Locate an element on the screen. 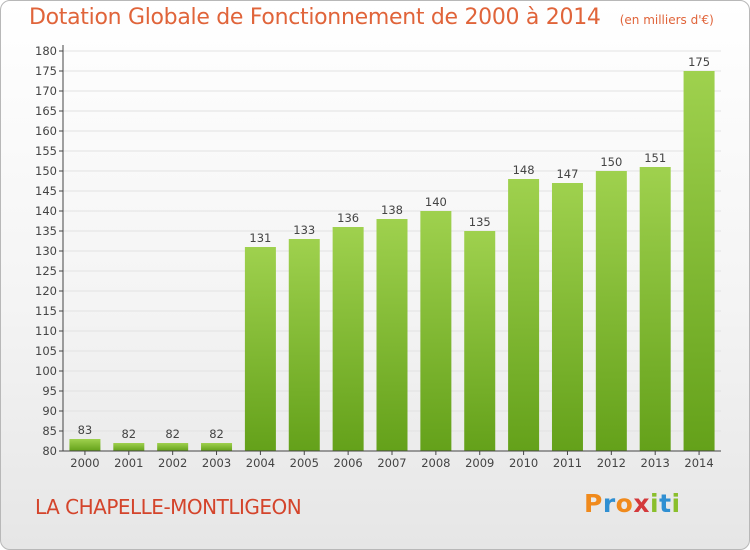 Image resolution: width=750 pixels, height=550 pixels. proxiti-logo: Proxiti is located at coordinates (632, 503).